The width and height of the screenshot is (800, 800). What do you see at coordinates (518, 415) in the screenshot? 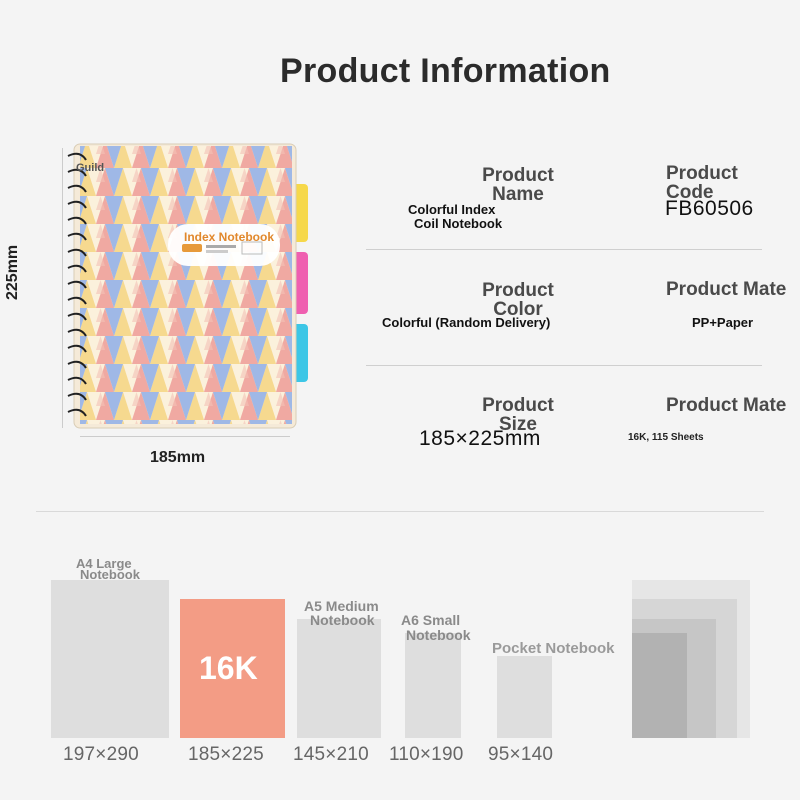
I see `product-size-heading: Product Size` at bounding box center [518, 415].